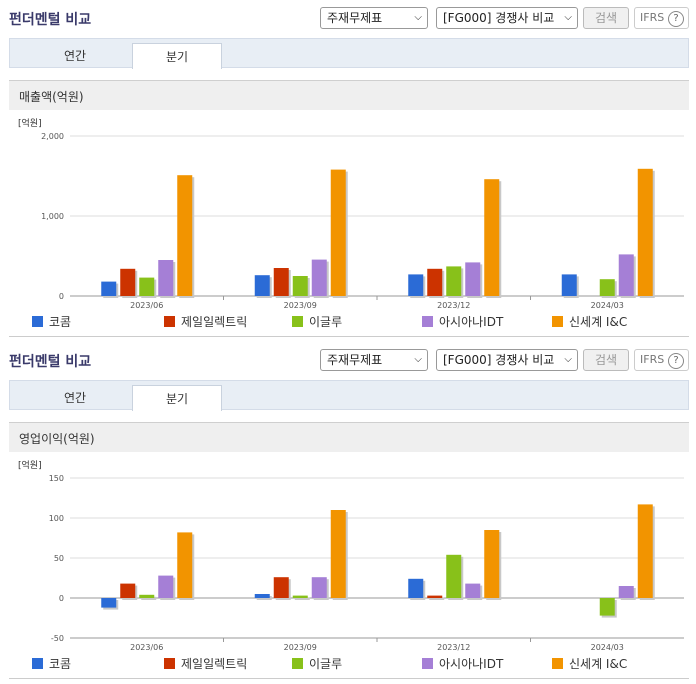 The image size is (696, 684). I want to click on section-header: 매출액(억원), so click(349, 95).